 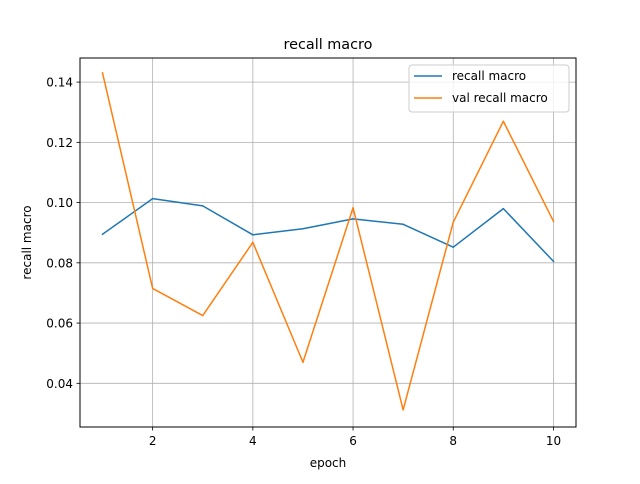 I want to click on y-tick-label: 0.10, so click(x=59, y=203).